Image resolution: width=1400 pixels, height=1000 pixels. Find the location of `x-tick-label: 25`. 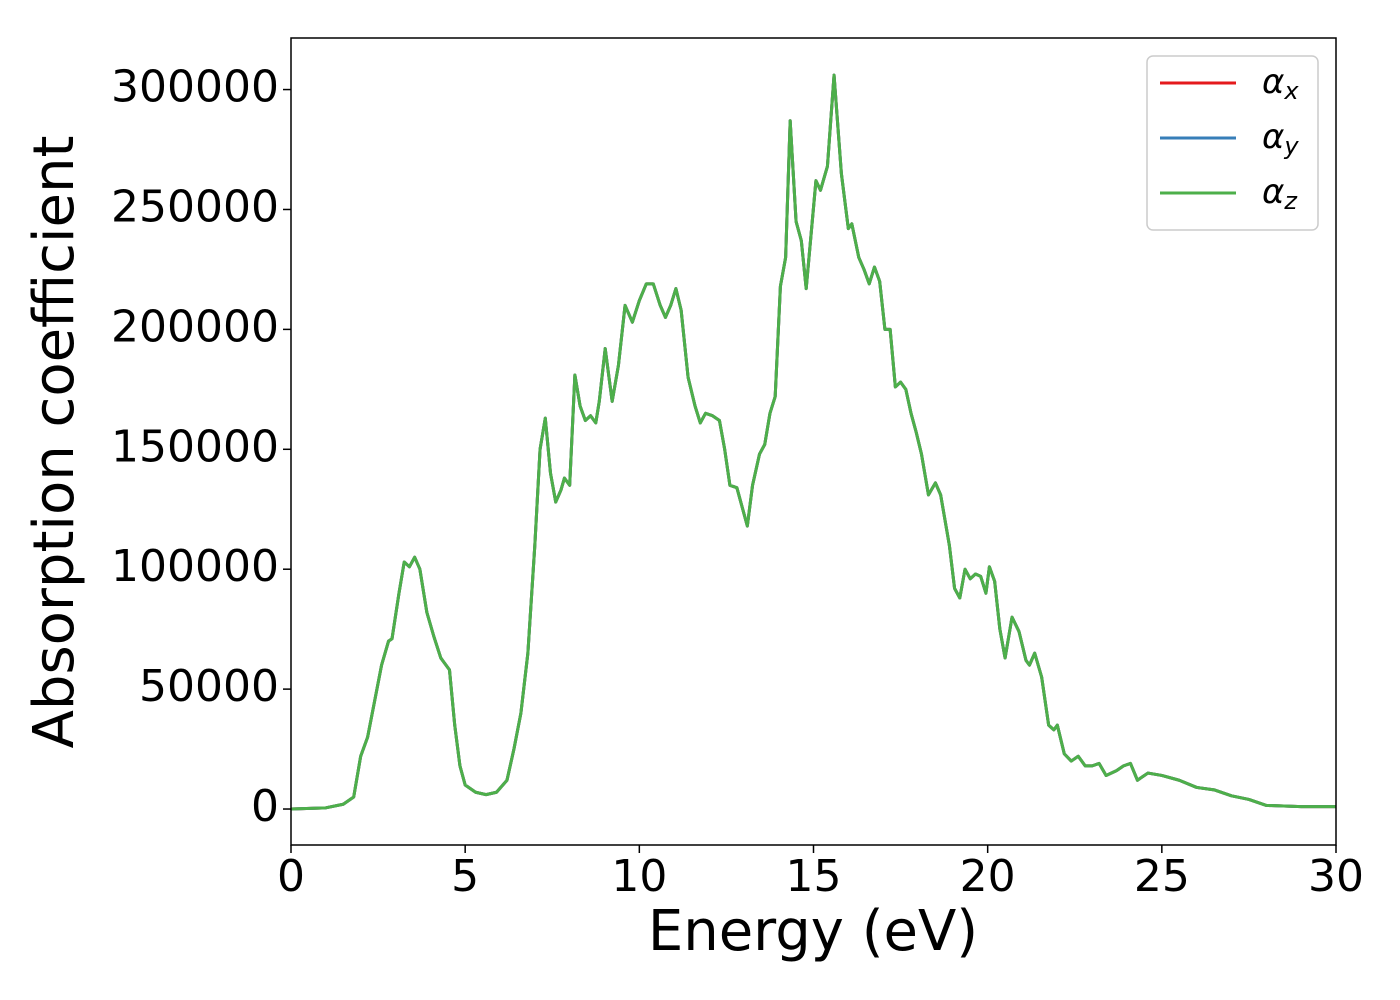

x-tick-label: 25 is located at coordinates (1162, 876).